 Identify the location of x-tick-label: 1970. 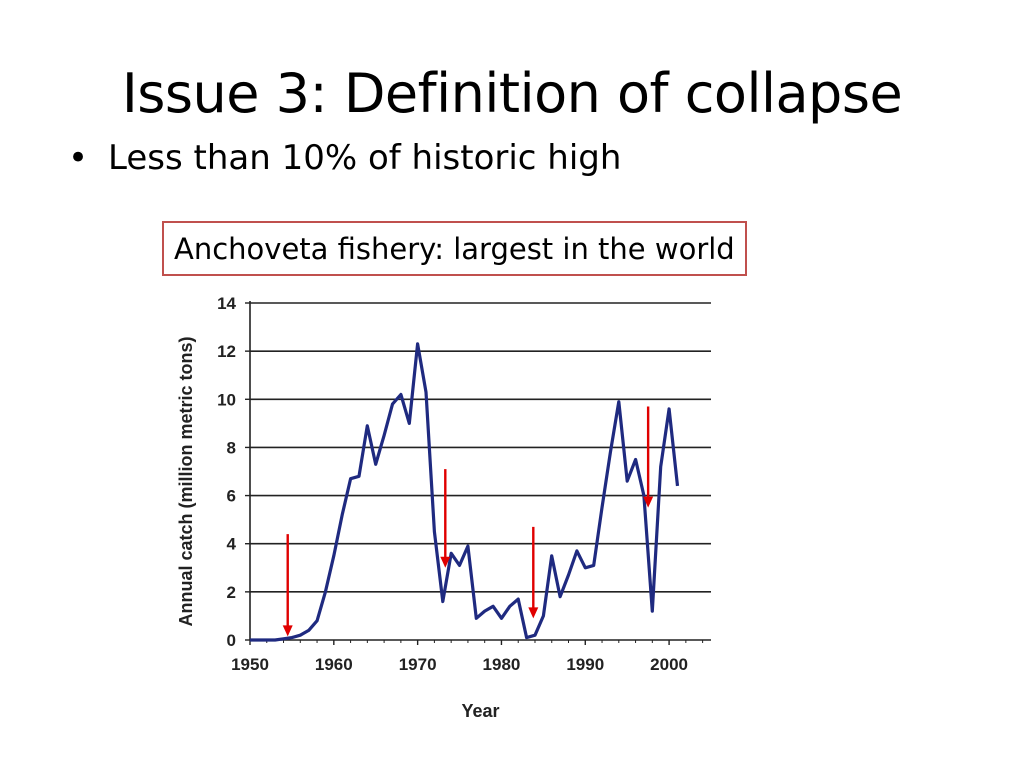
(418, 664).